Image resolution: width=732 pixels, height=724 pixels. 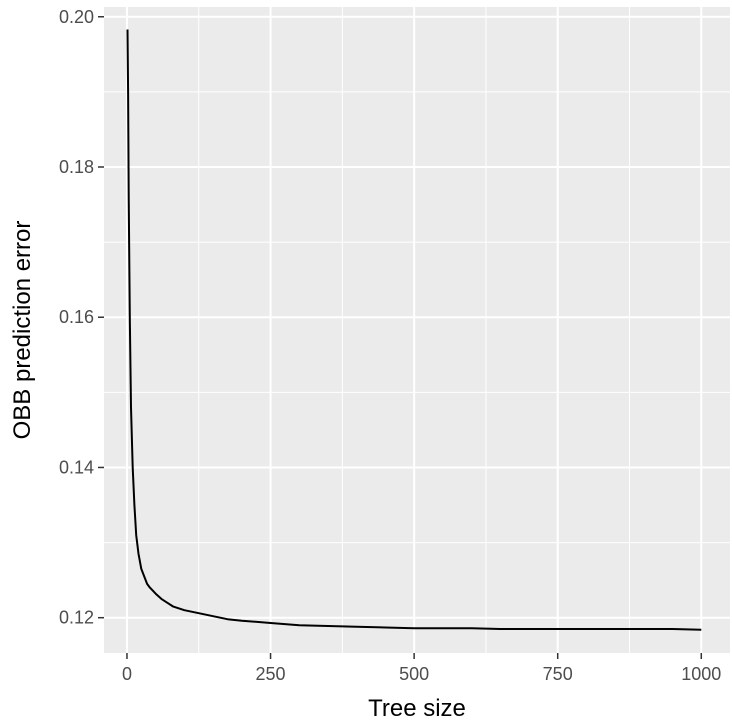 What do you see at coordinates (558, 674) in the screenshot?
I see `x-tick-label: 750` at bounding box center [558, 674].